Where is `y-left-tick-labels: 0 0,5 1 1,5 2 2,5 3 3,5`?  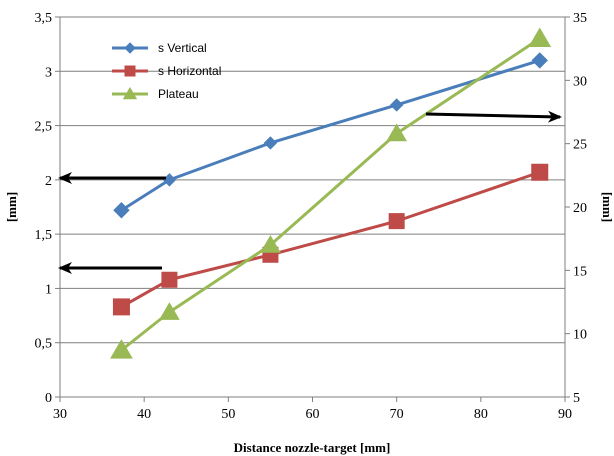 y-left-tick-labels: 0 0,5 1 1,5 2 2,5 3 3,5 is located at coordinates (44, 208).